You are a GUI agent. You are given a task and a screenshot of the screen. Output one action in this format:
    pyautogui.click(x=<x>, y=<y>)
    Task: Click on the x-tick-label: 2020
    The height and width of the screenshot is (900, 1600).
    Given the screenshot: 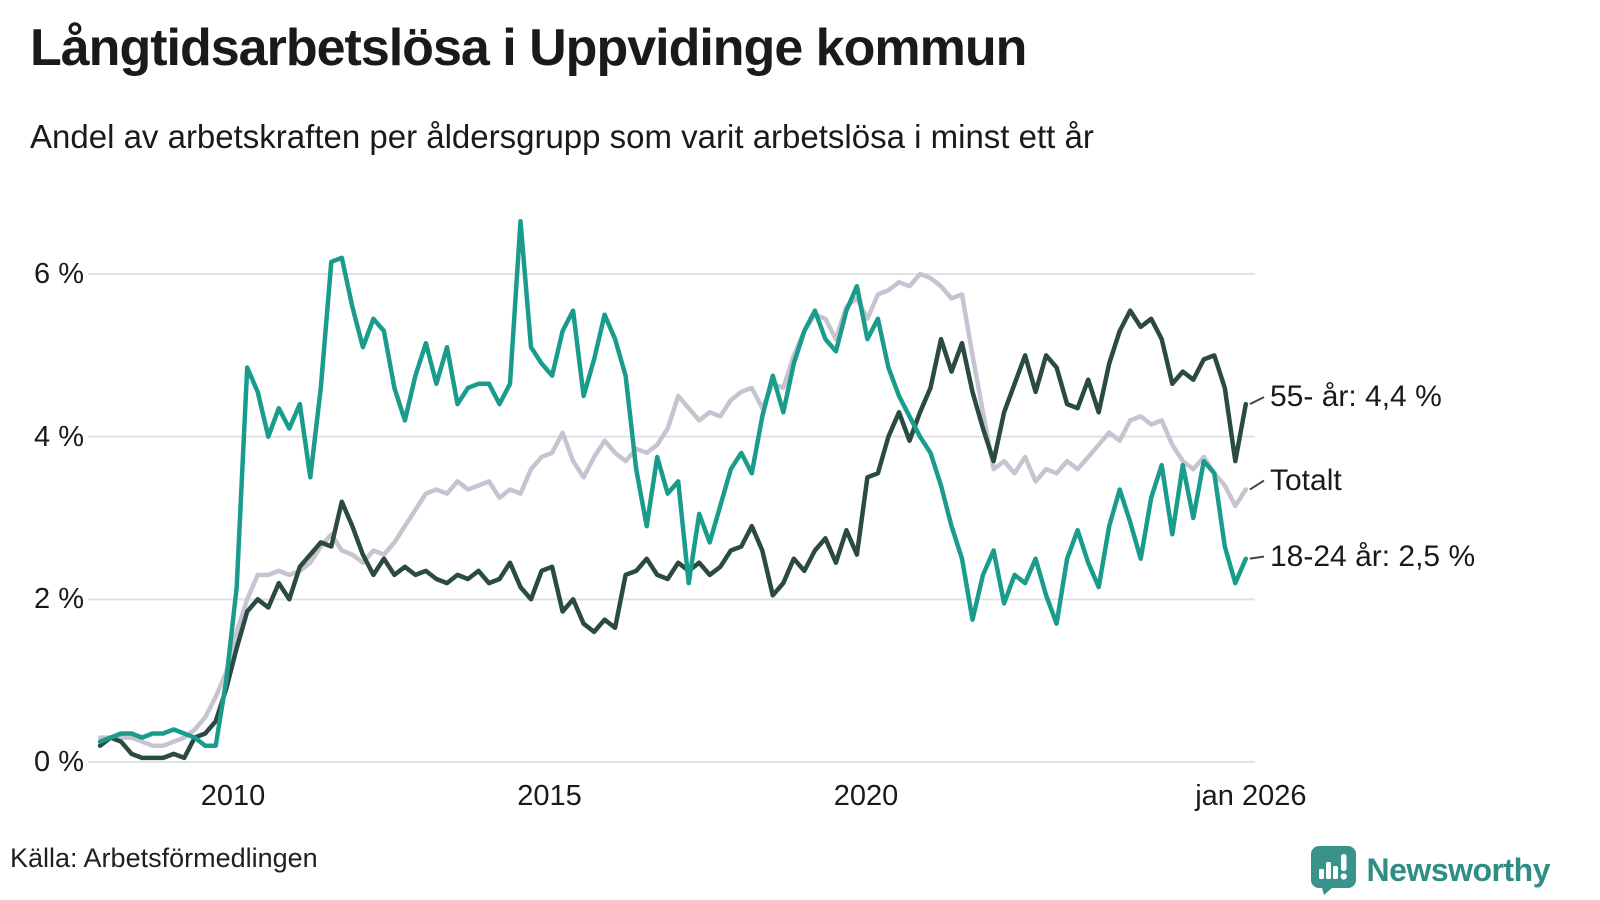 What is the action you would take?
    pyautogui.click(x=866, y=796)
    